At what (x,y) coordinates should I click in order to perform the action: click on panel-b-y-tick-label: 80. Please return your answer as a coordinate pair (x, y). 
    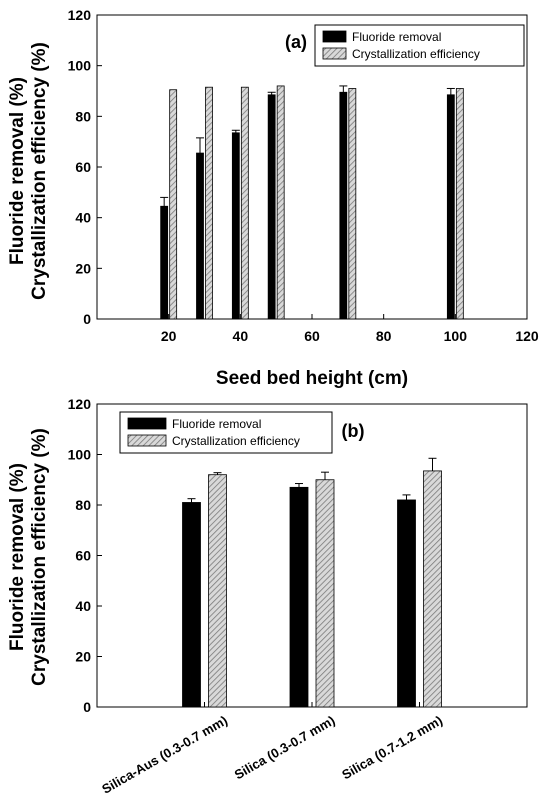
    Looking at the image, I should click on (83, 505).